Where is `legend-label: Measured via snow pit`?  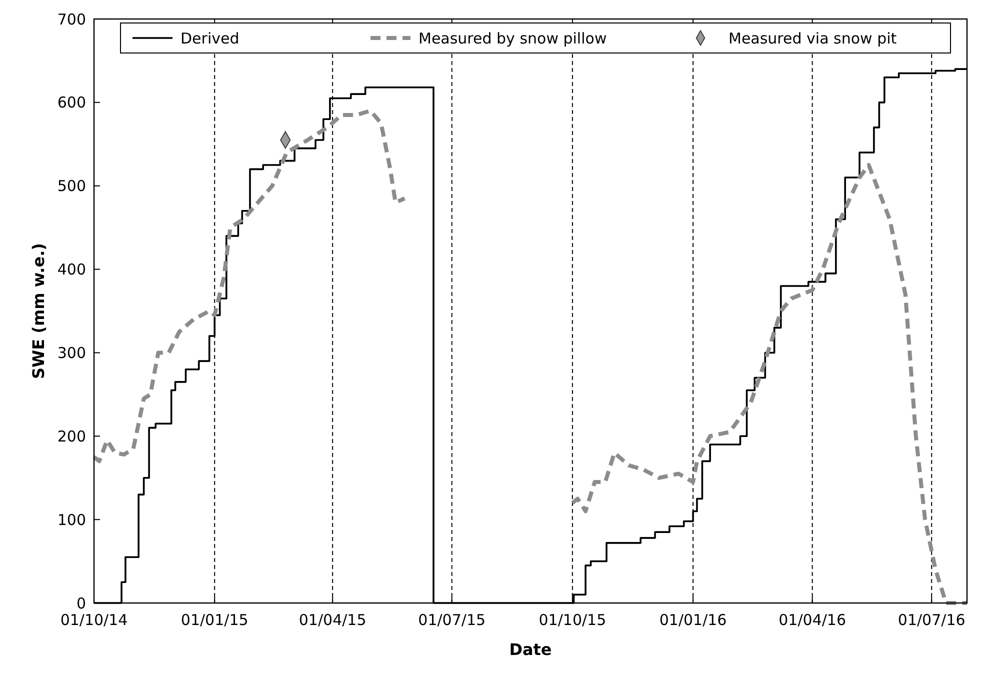 legend-label: Measured via snow pit is located at coordinates (812, 38).